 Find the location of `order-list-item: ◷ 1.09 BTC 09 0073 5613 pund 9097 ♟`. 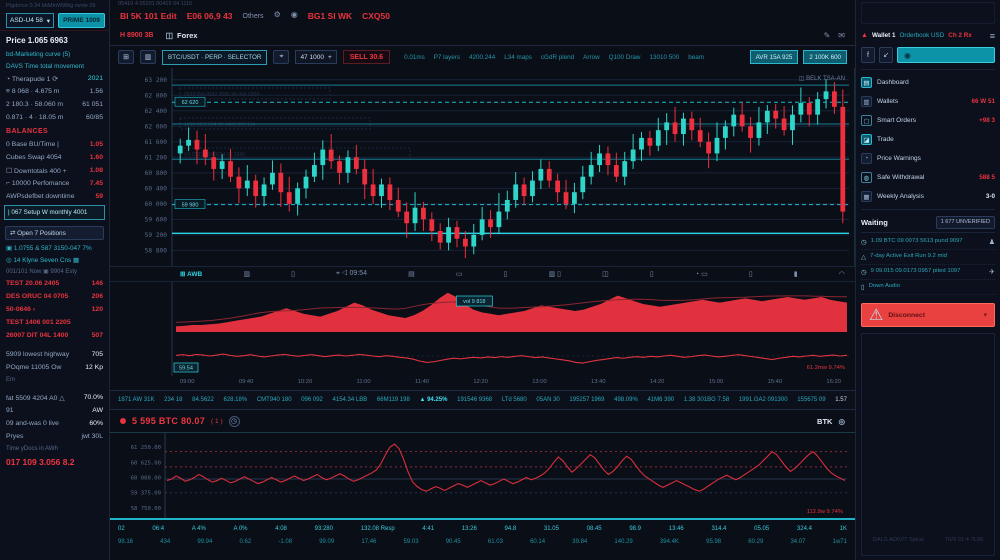

order-list-item: ◷ 1.09 BTC 09 0073 5613 pund 9097 ♟ is located at coordinates (928, 242).